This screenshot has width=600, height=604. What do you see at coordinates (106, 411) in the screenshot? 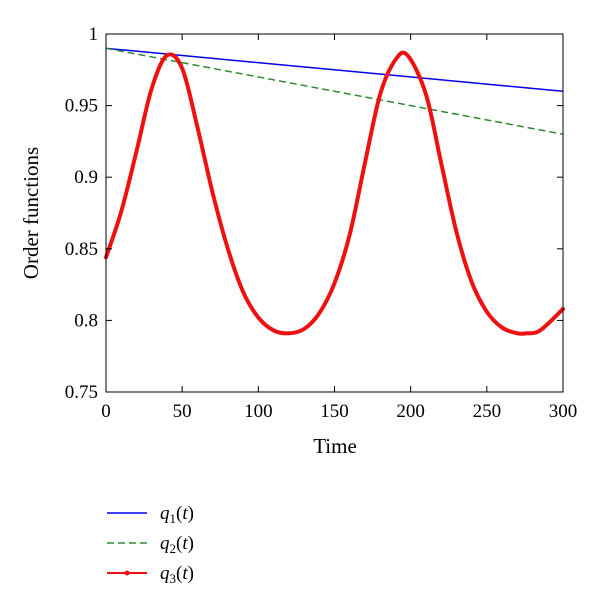
I see `x-tick-label: 0` at bounding box center [106, 411].